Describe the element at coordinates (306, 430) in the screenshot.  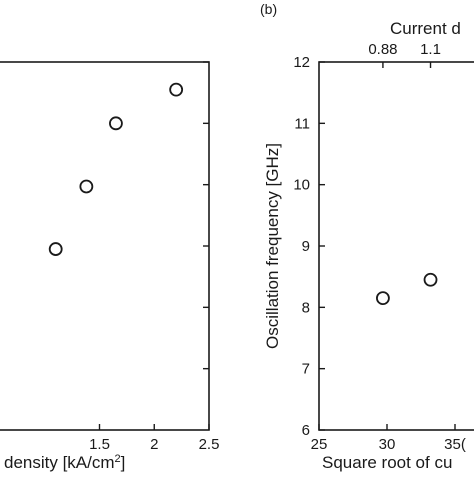
I see `panel-b-y-tick-label: 6` at that location.